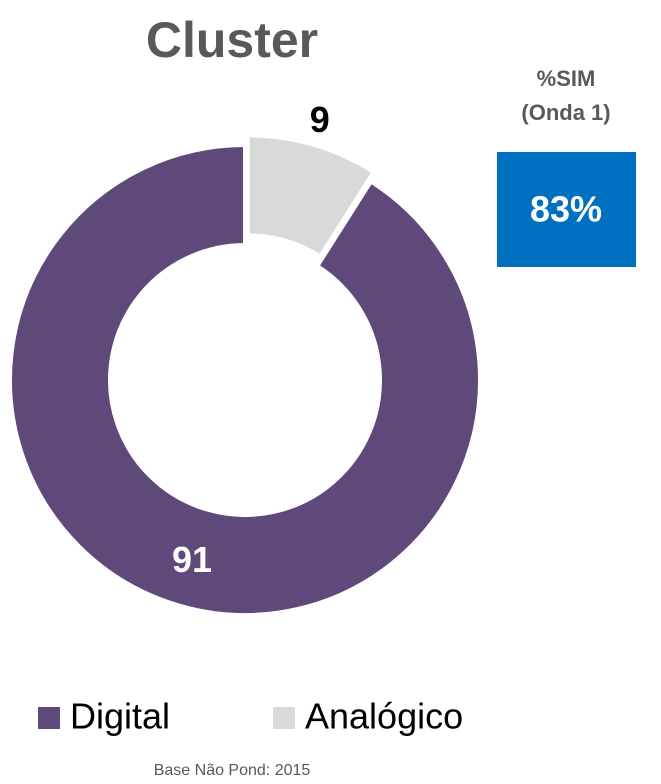  Describe the element at coordinates (311, 196) in the screenshot. I see `slice` at that location.